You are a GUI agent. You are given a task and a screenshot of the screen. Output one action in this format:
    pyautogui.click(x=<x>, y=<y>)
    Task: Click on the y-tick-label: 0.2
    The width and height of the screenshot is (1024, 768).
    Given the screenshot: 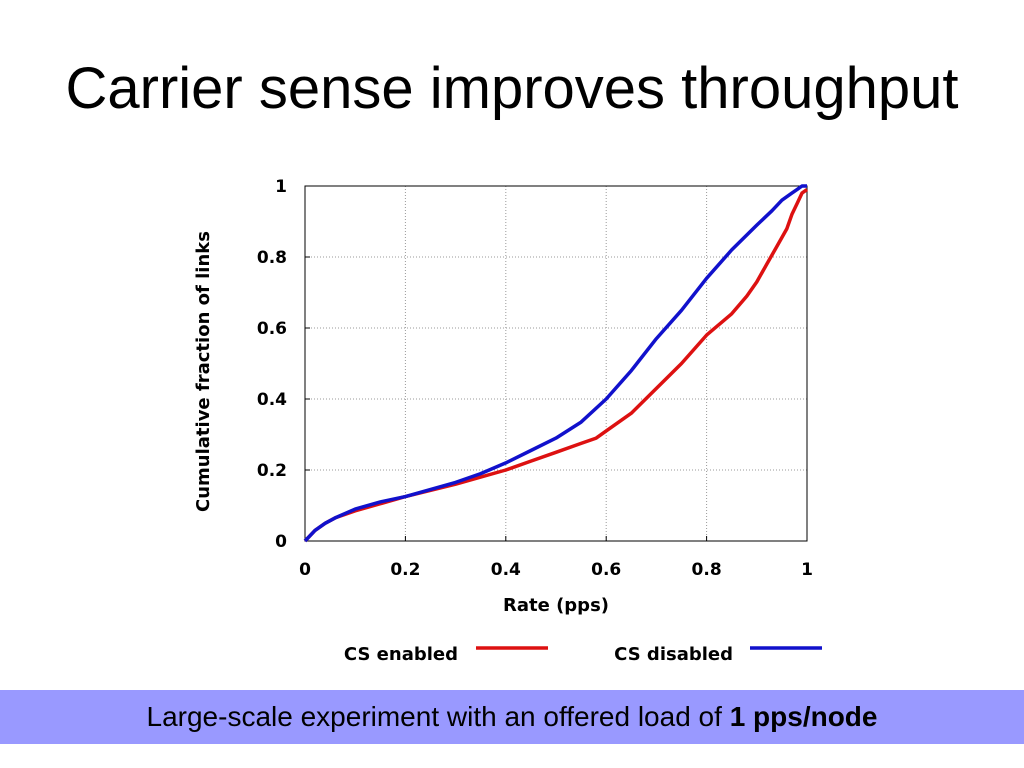 What is the action you would take?
    pyautogui.click(x=272, y=471)
    